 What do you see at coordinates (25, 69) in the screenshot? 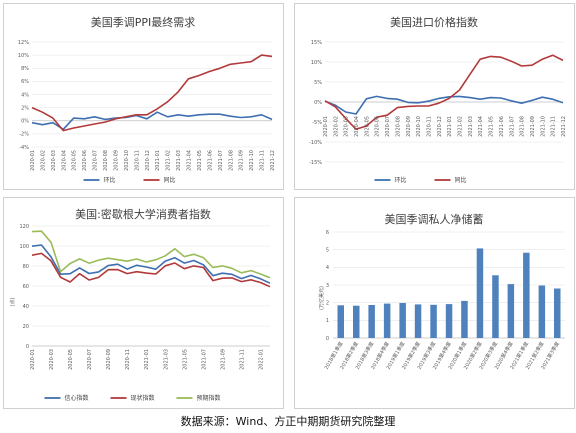
I see `y-tick-label: 8%` at bounding box center [25, 69].